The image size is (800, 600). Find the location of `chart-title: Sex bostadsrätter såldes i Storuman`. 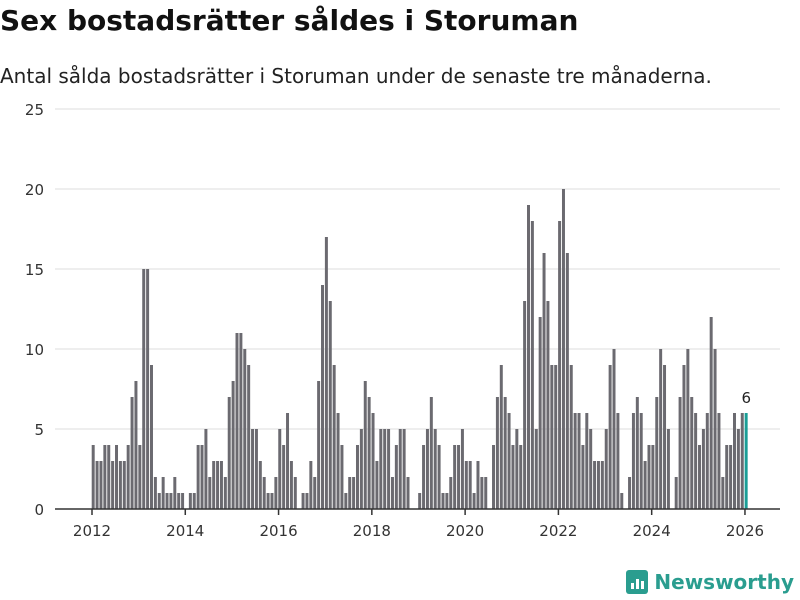

chart-title: Sex bostadsrätter såldes i Storuman is located at coordinates (289, 20).